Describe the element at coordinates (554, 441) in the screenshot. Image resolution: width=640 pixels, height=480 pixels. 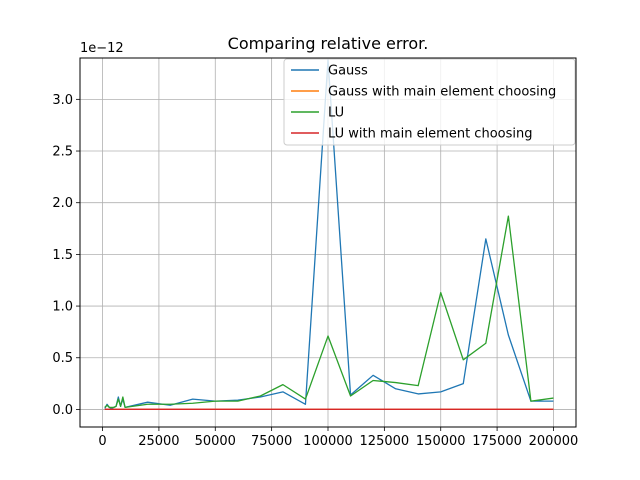
I see `x-tick-label: 200000` at that location.